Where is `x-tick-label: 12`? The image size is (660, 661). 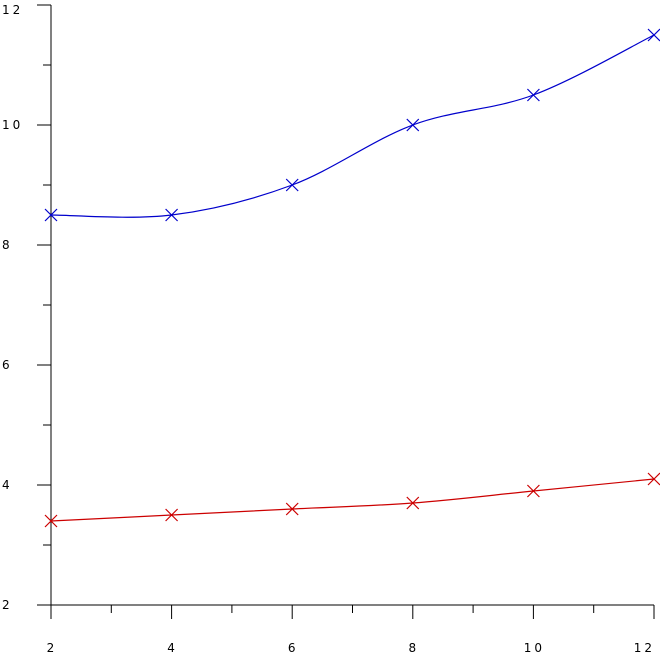
x-tick-label: 12 is located at coordinates (644, 648).